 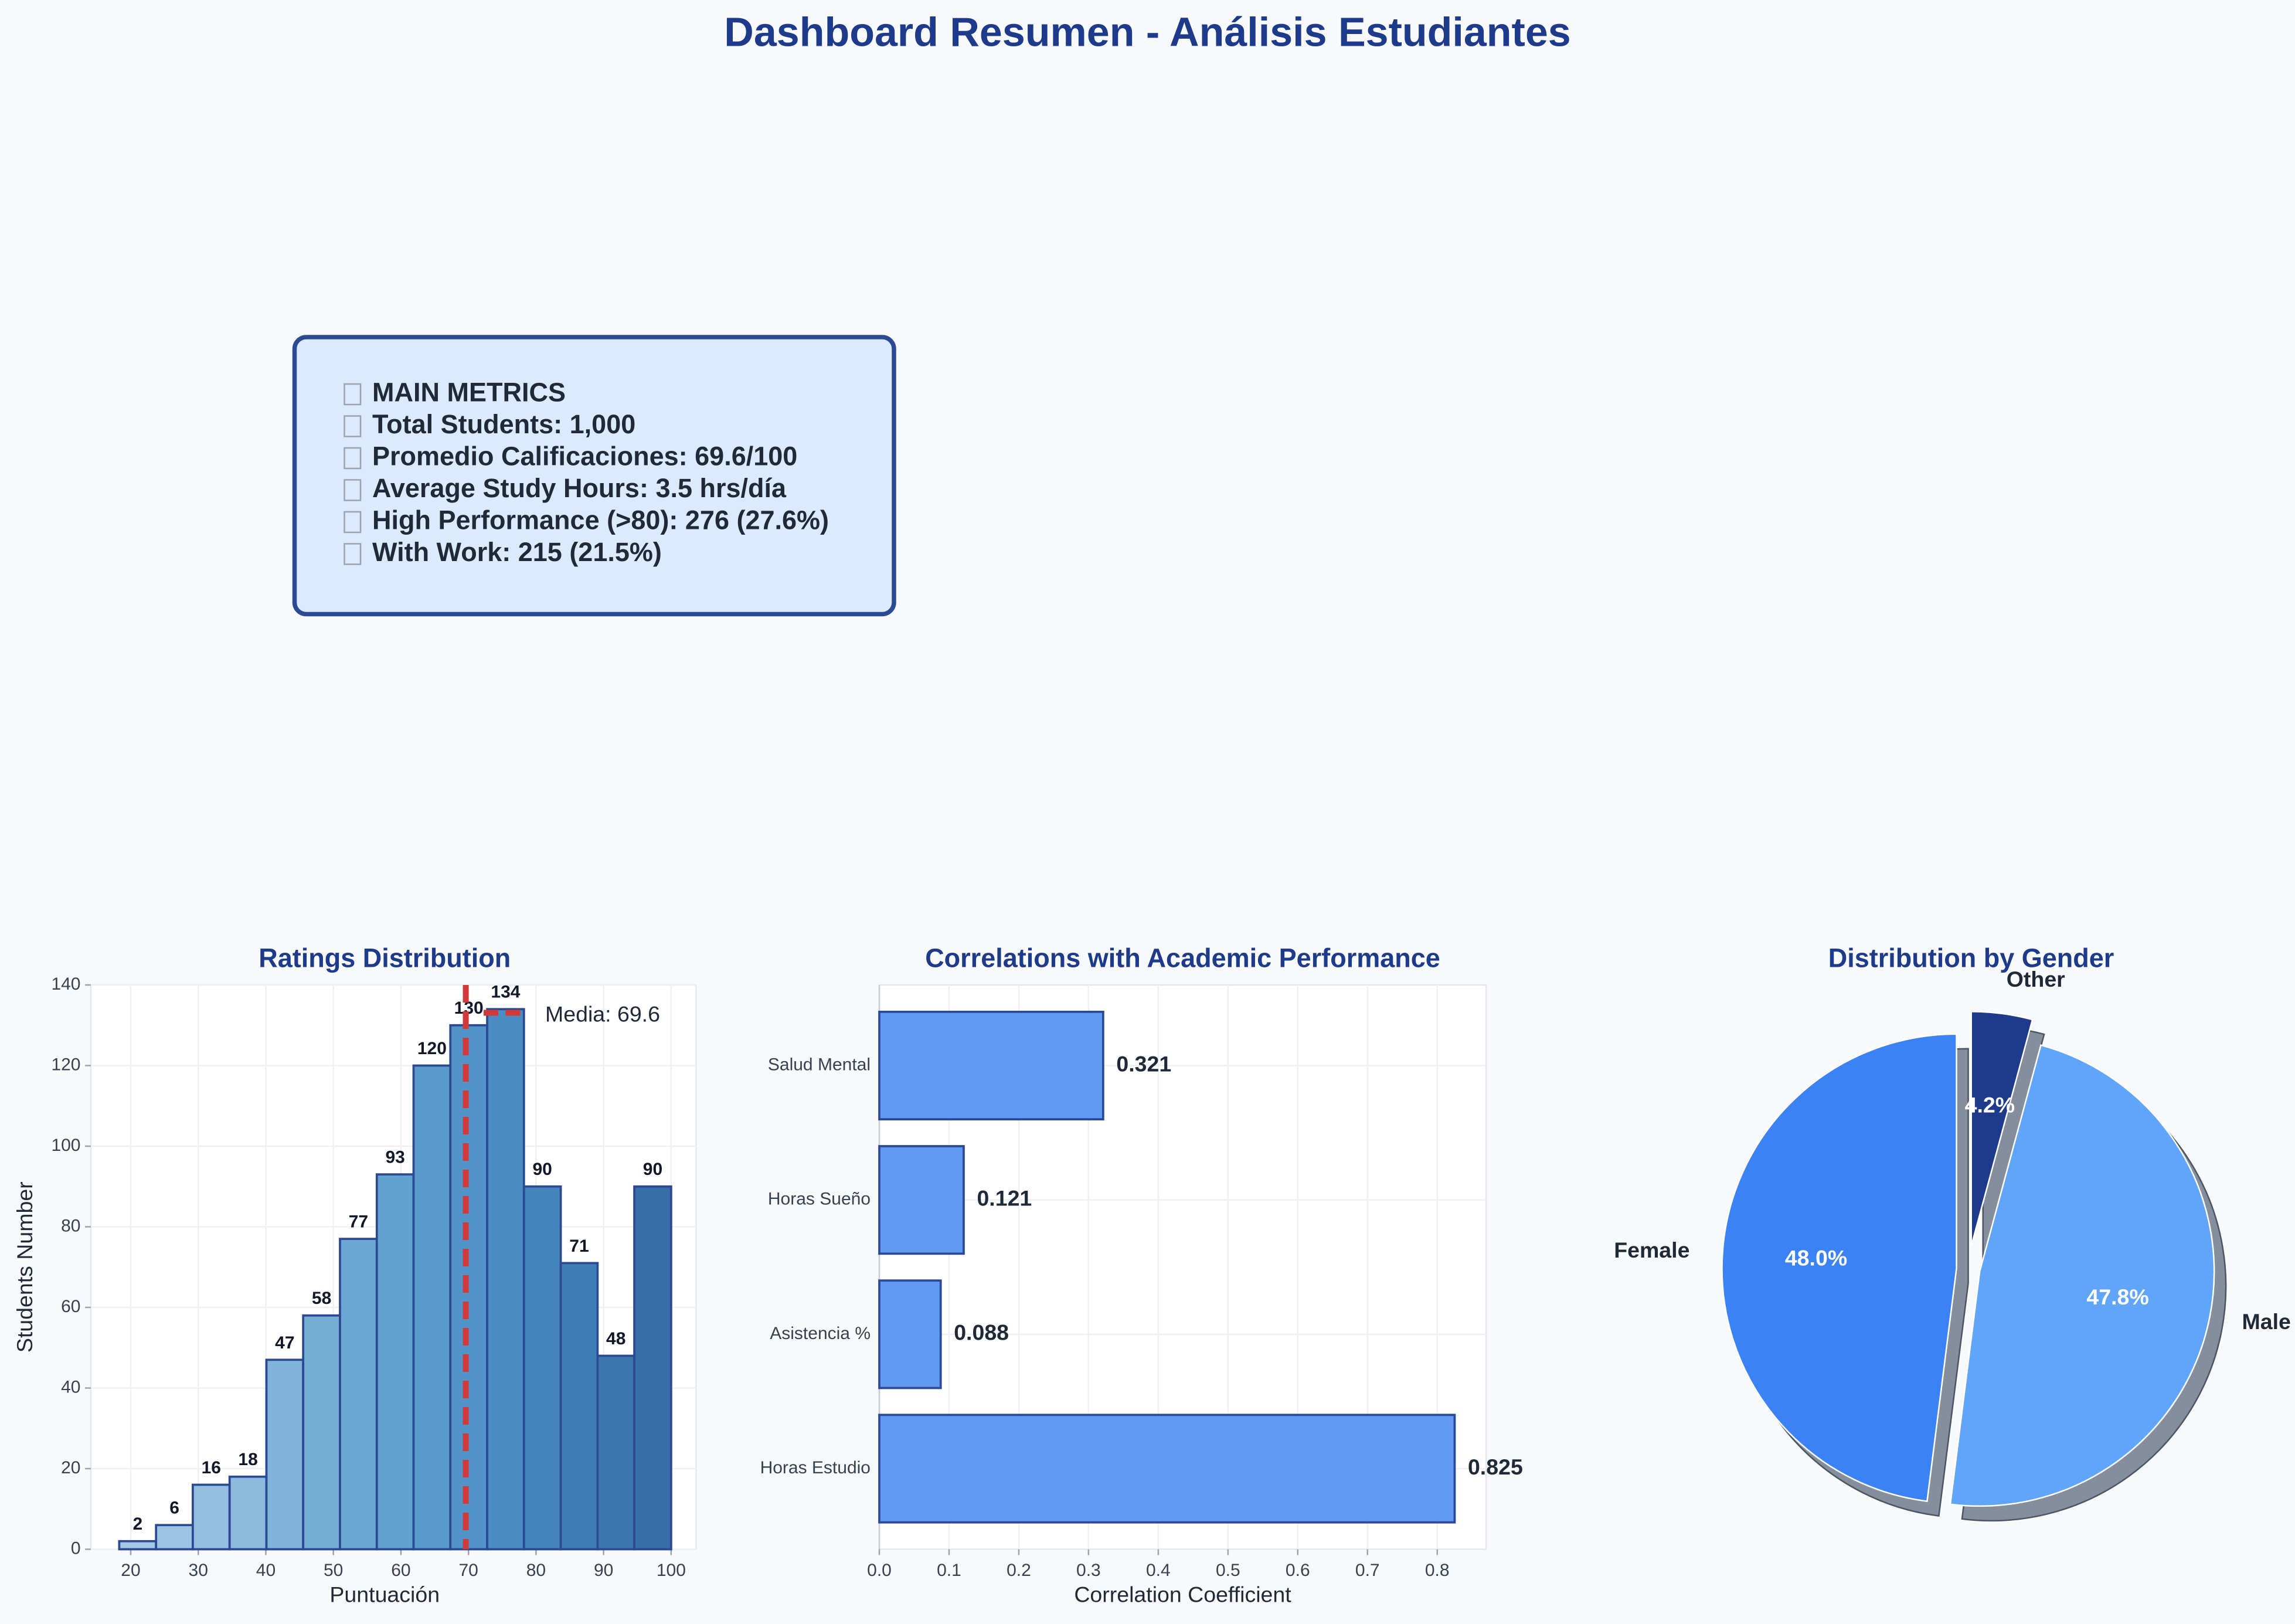 What do you see at coordinates (65, 1145) in the screenshot?
I see `y-tick-label: 100` at bounding box center [65, 1145].